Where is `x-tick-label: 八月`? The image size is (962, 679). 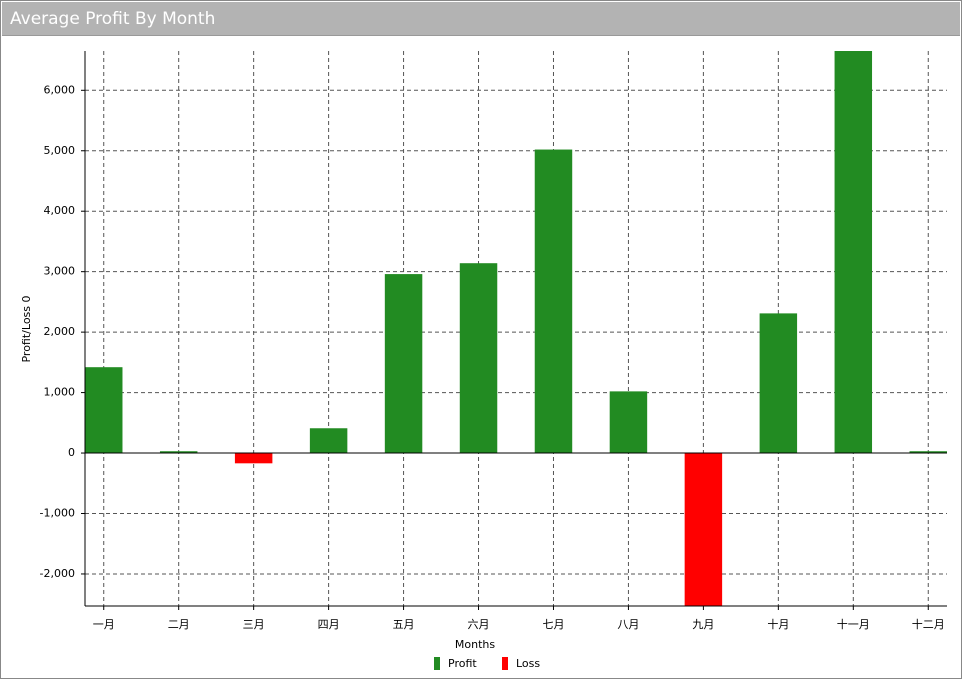 x-tick-label: 八月 is located at coordinates (628, 624).